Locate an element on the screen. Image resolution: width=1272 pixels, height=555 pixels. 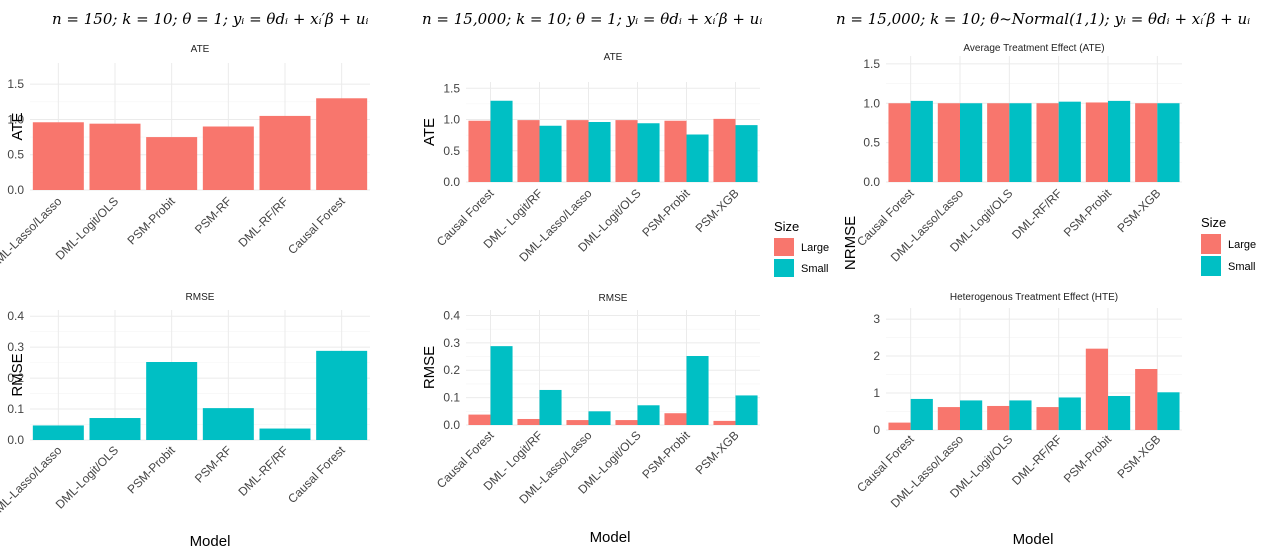
y-tick-label: 0 is located at coordinates (876, 430).